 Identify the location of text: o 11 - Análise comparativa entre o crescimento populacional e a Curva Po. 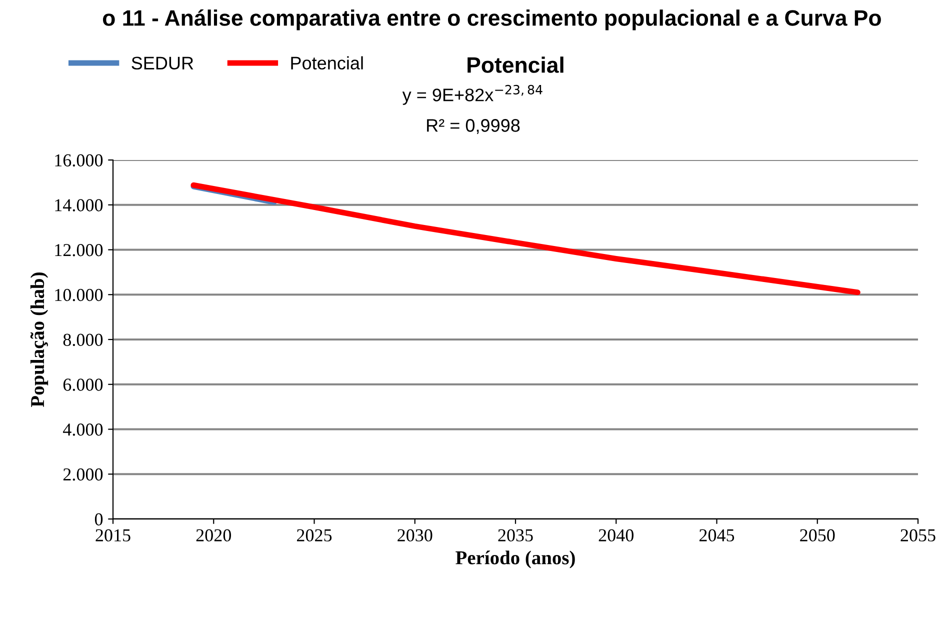
(491, 19).